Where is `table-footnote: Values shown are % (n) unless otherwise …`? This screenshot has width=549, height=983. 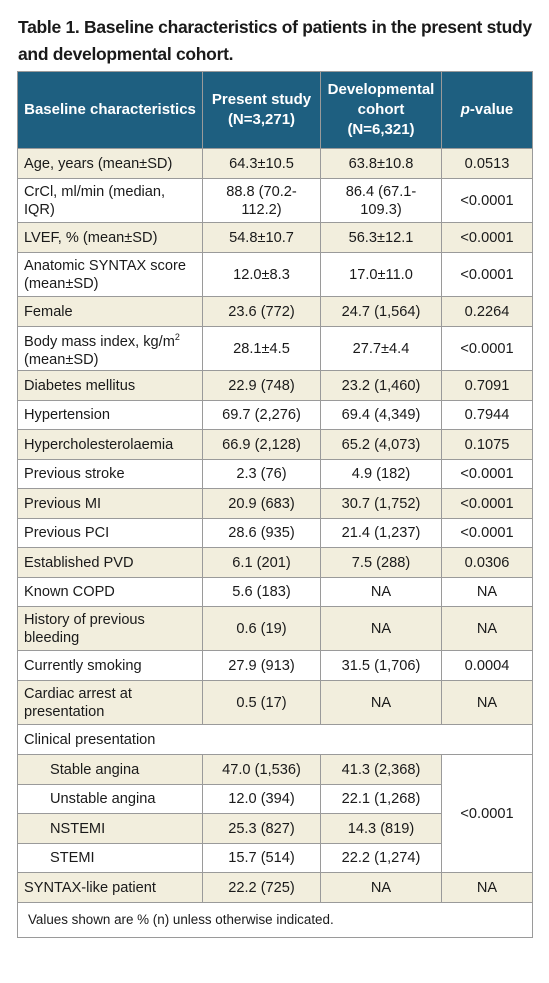 table-footnote: Values shown are % (n) unless otherwise … is located at coordinates (275, 920).